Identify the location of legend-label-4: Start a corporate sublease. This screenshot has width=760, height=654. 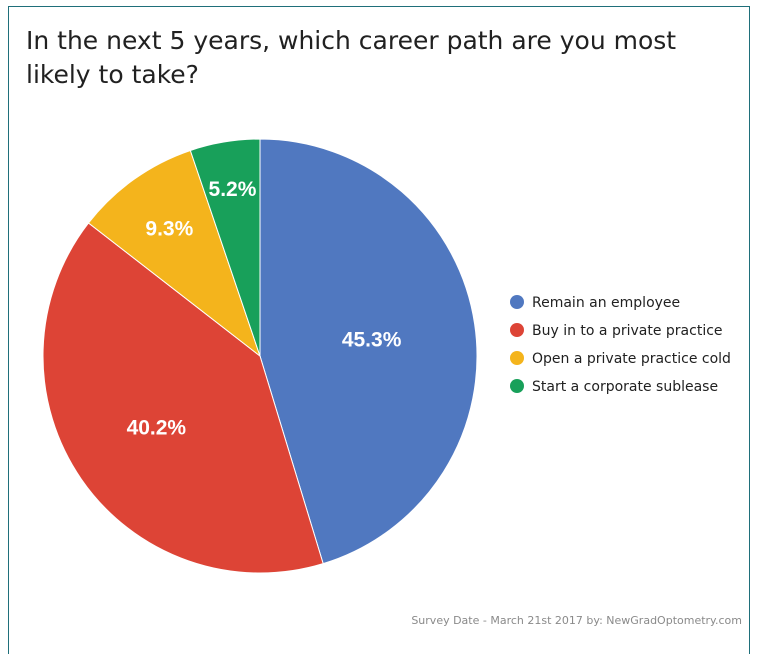
(625, 387).